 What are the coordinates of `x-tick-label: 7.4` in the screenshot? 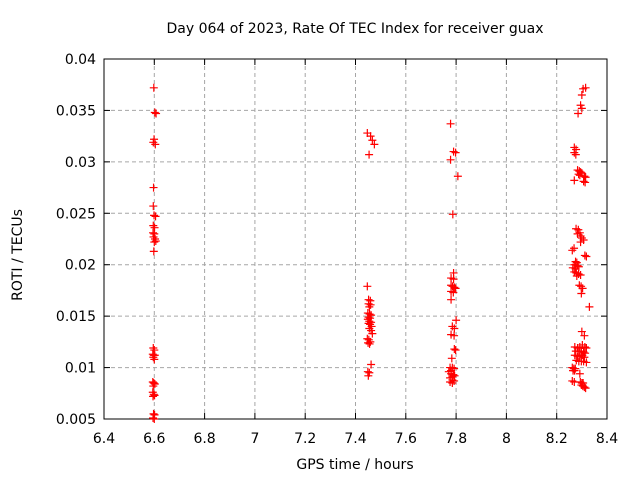 It's located at (355, 439).